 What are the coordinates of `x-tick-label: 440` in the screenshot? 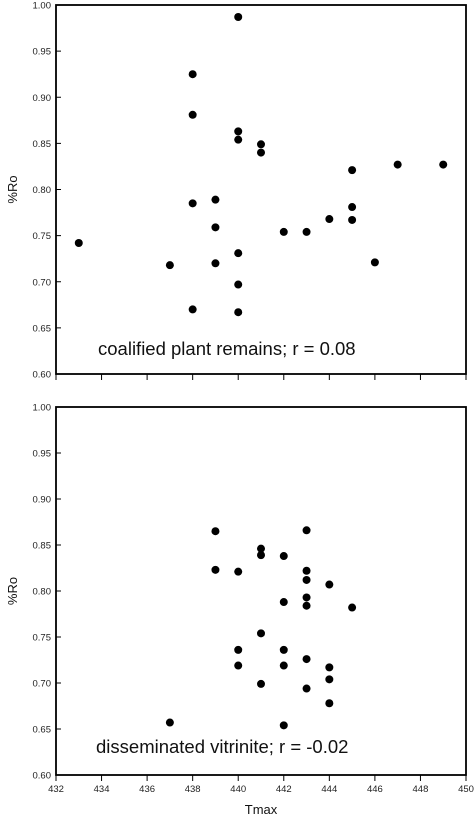 It's located at (238, 789).